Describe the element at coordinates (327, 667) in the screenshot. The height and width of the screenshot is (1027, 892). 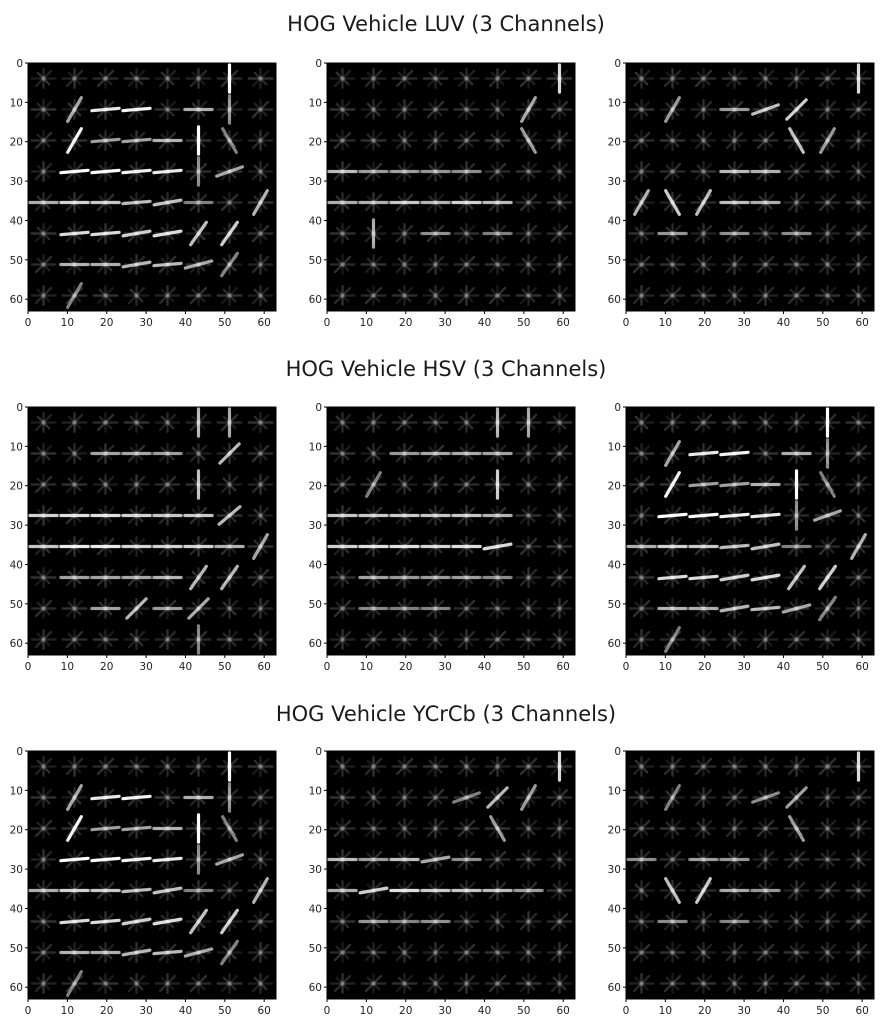
I see `x-tick-label: 0` at that location.